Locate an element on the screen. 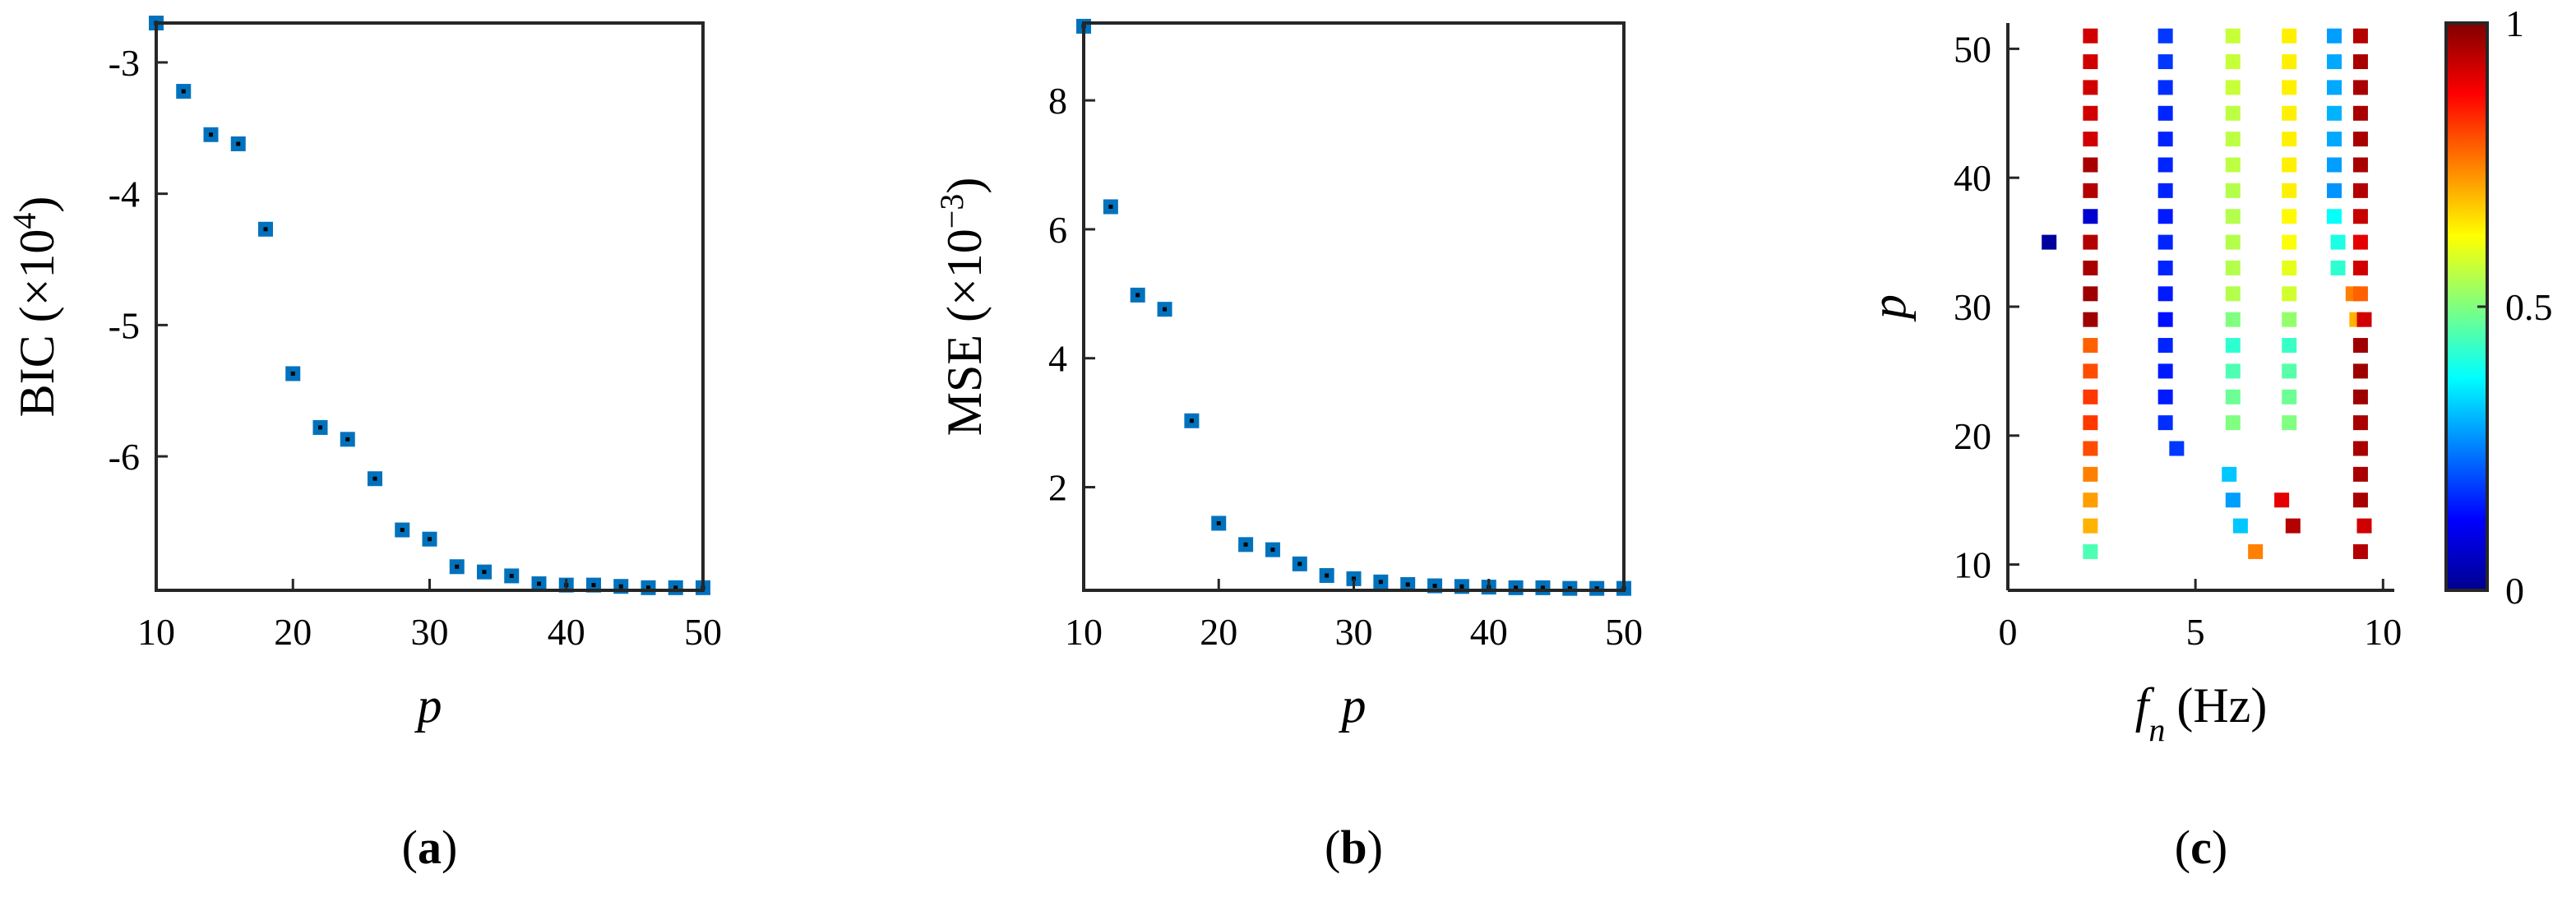  c-x-tick-label: 0 is located at coordinates (2008, 632).